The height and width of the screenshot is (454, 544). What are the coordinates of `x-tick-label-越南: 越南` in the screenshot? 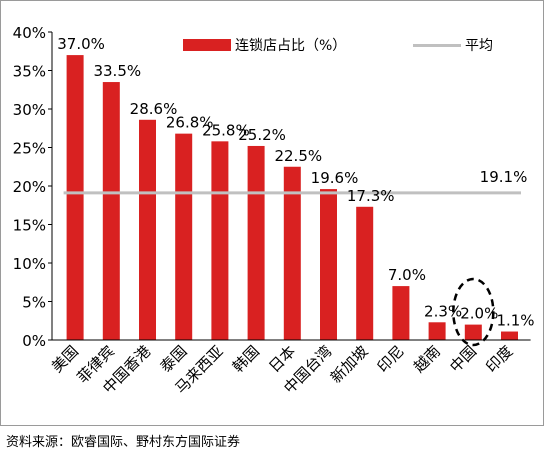 It's located at (427, 359).